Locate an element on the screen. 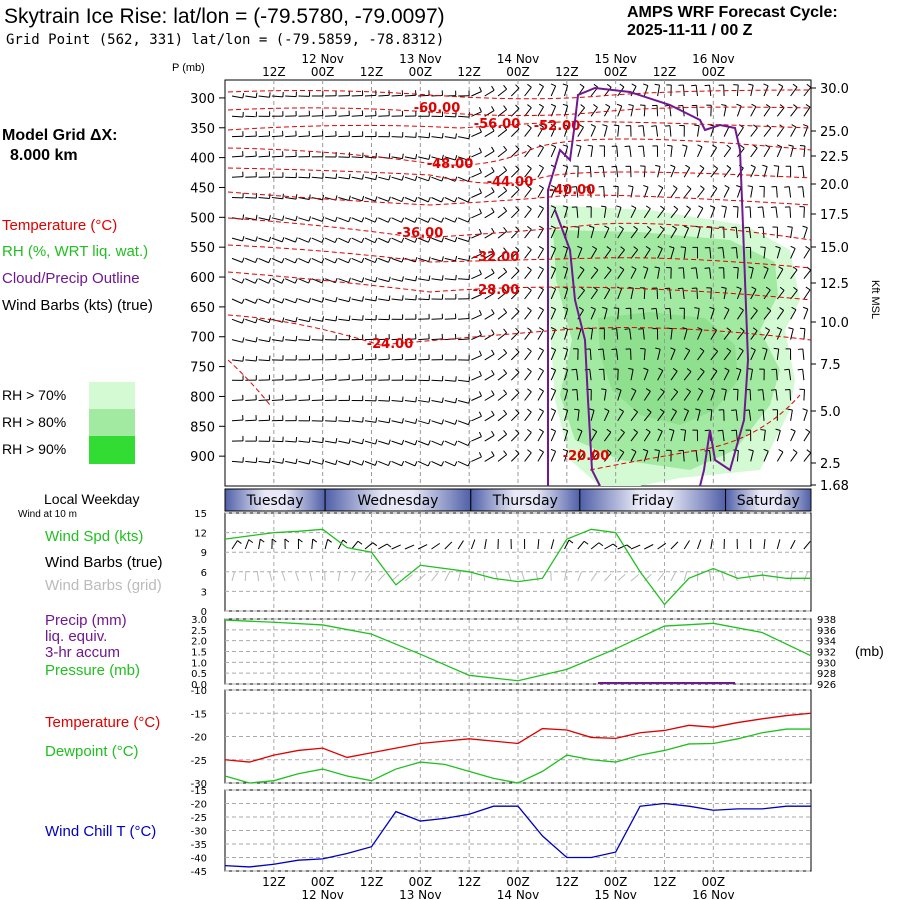 This screenshot has height=900, width=900. legend-rh90: RH > 90% is located at coordinates (34, 449).